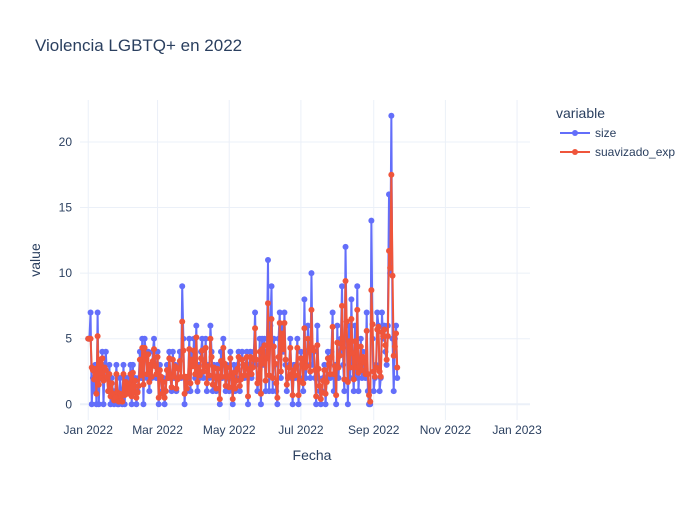  What do you see at coordinates (575, 133) in the screenshot?
I see `legend-swatch-size-marker` at bounding box center [575, 133].